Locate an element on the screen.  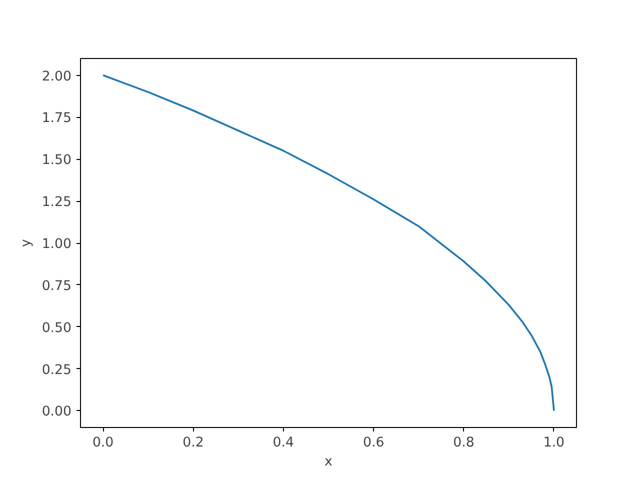
y-tick-label: 1.00 is located at coordinates (57, 244).